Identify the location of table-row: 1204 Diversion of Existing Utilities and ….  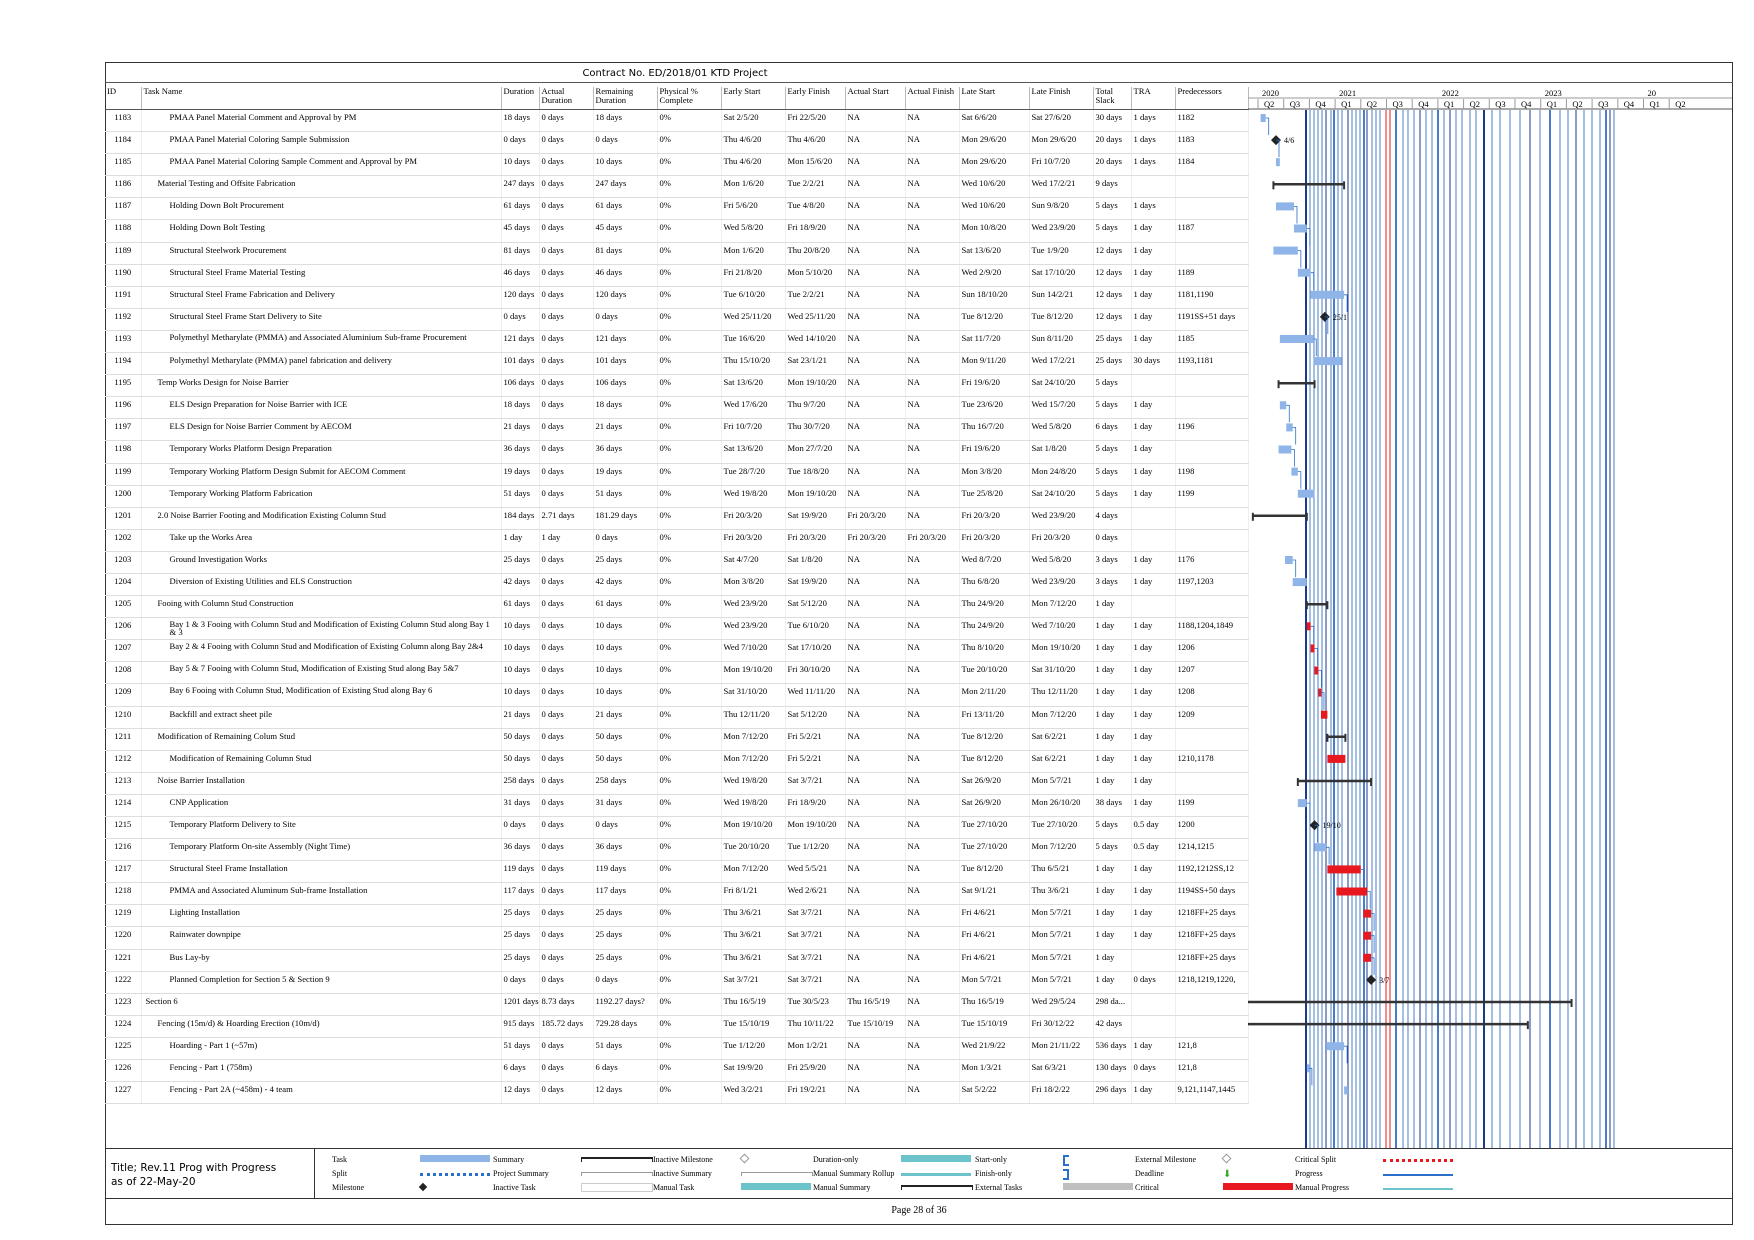
(677, 585).